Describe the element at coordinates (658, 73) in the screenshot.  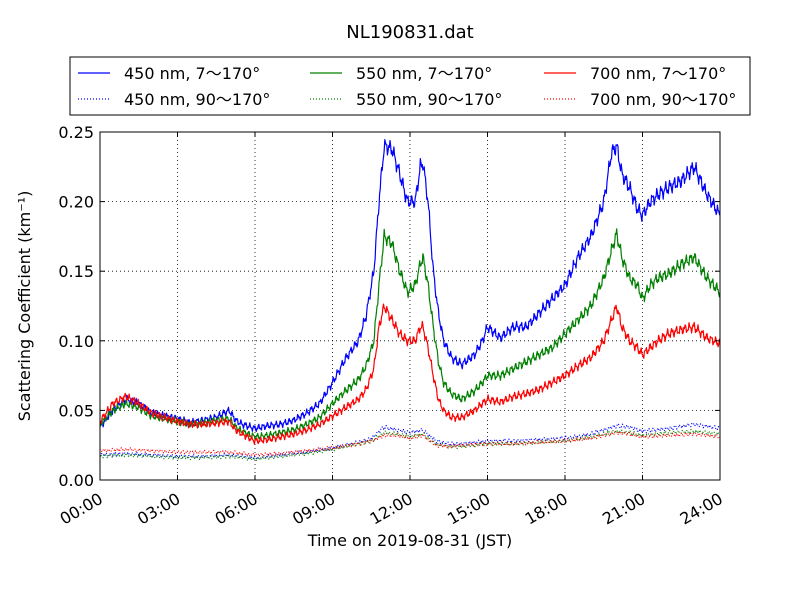
I see `legend-entry: 700 nm, 7～170°` at that location.